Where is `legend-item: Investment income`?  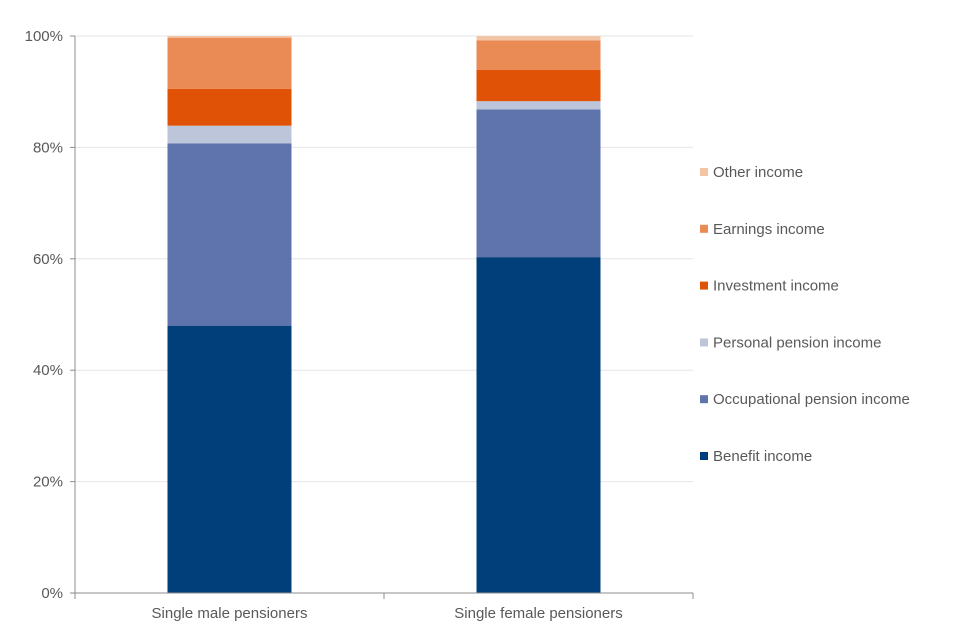
legend-item: Investment income is located at coordinates (769, 286).